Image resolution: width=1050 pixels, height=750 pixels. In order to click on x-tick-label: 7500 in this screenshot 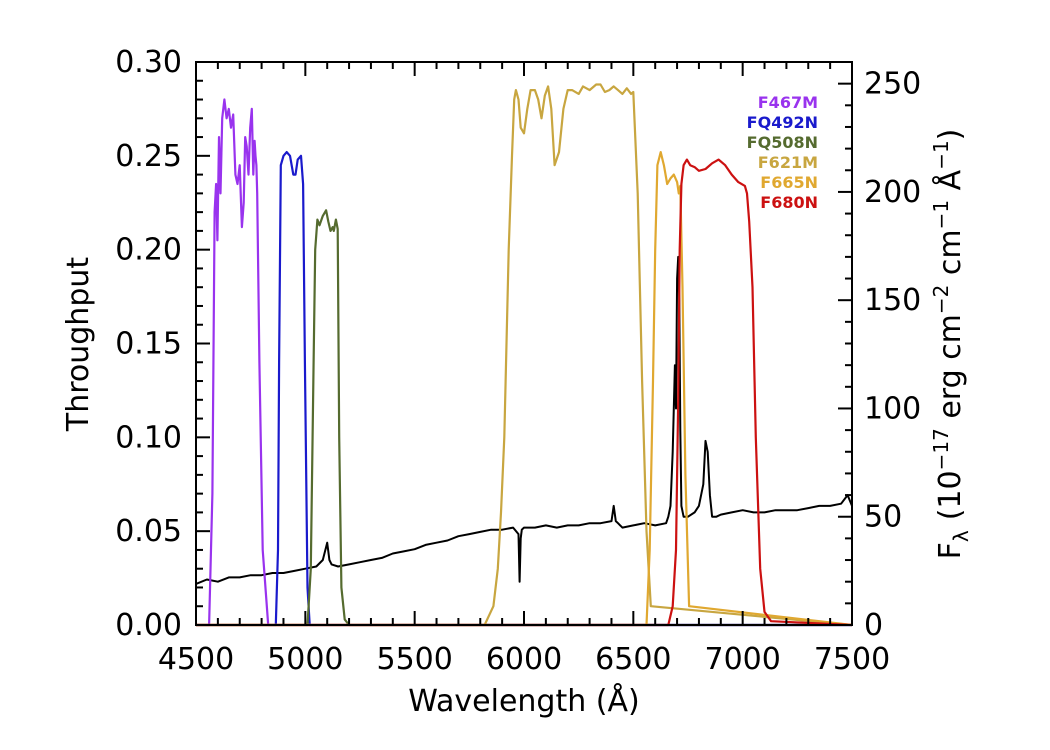, I will do `click(852, 659)`.